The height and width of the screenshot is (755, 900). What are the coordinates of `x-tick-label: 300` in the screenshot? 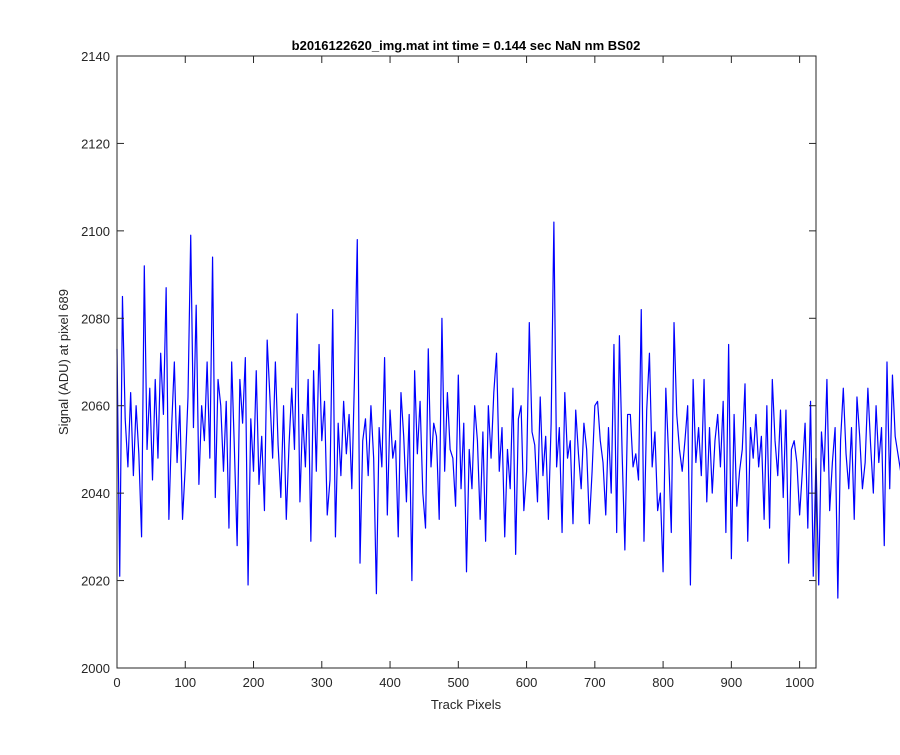 It's located at (322, 682).